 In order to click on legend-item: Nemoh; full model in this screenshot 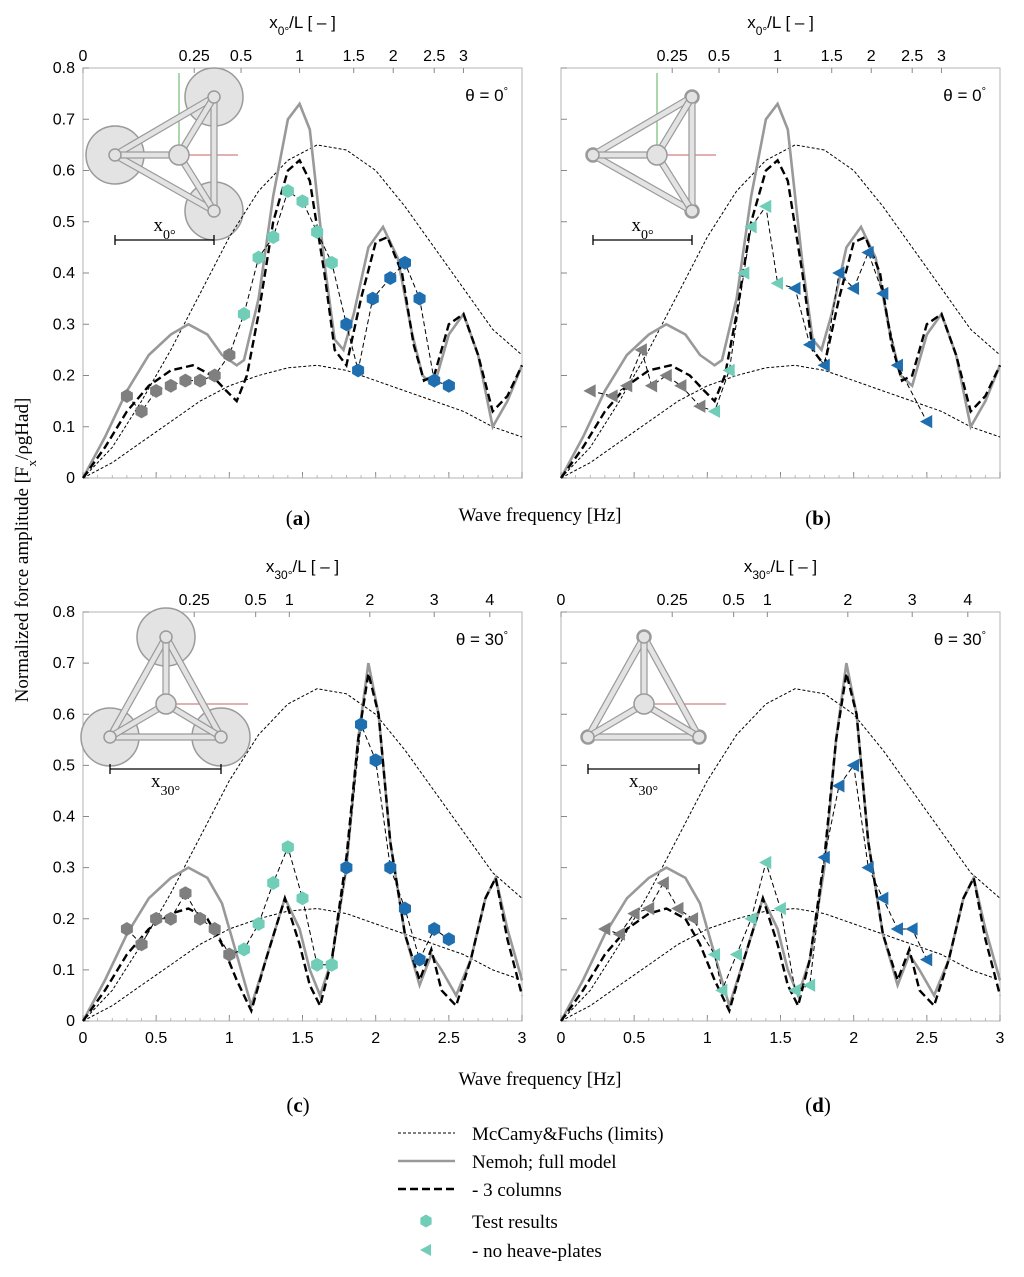, I will do `click(507, 1162)`.